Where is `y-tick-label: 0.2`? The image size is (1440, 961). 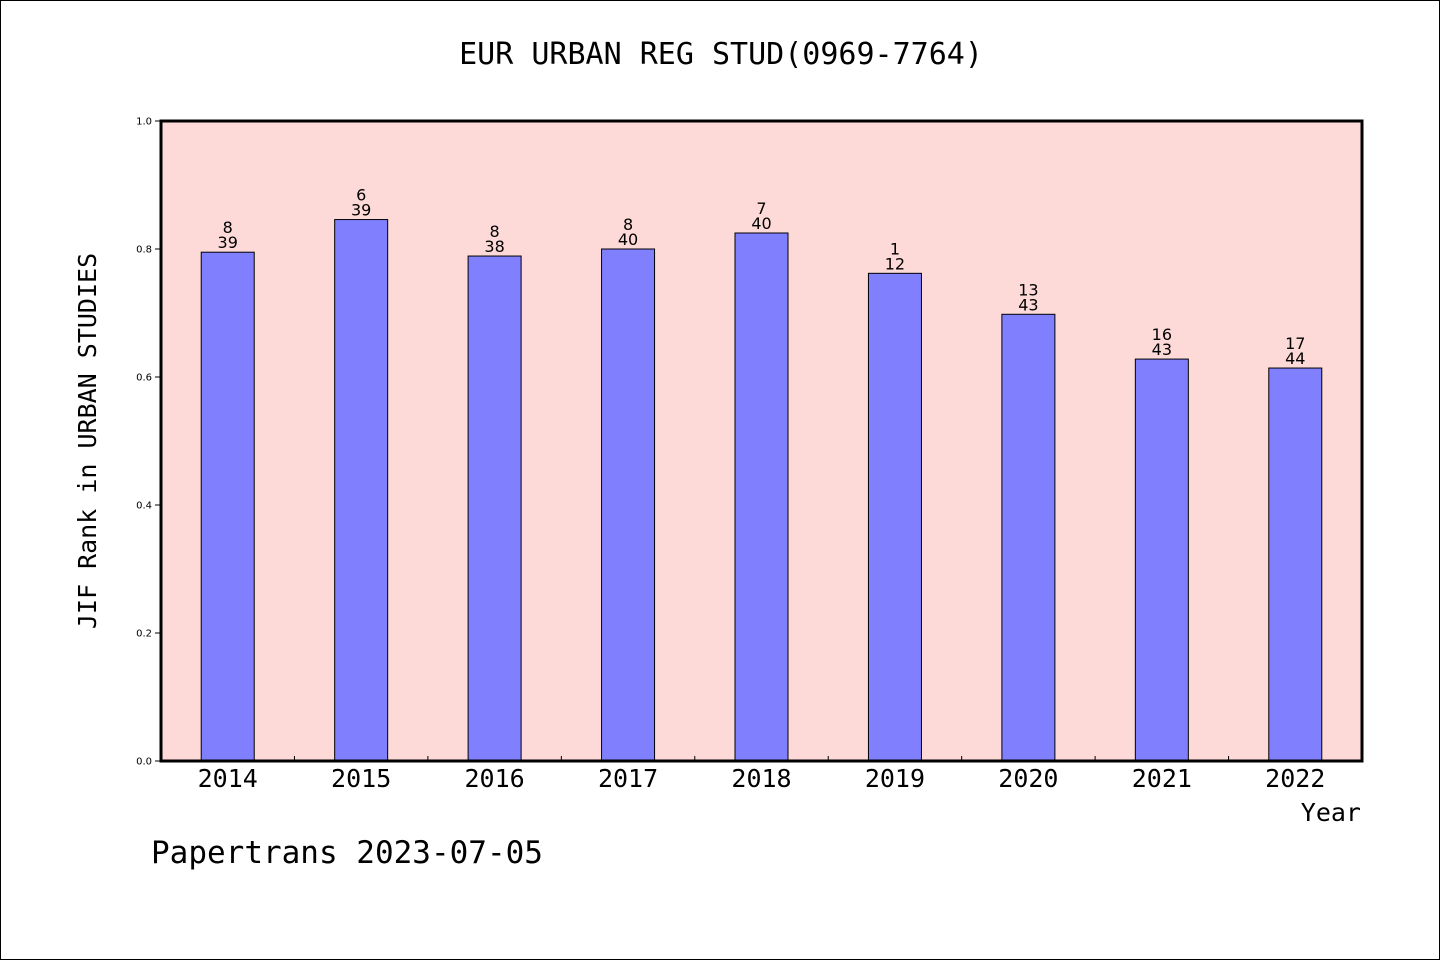
y-tick-label: 0.2 is located at coordinates (144, 634).